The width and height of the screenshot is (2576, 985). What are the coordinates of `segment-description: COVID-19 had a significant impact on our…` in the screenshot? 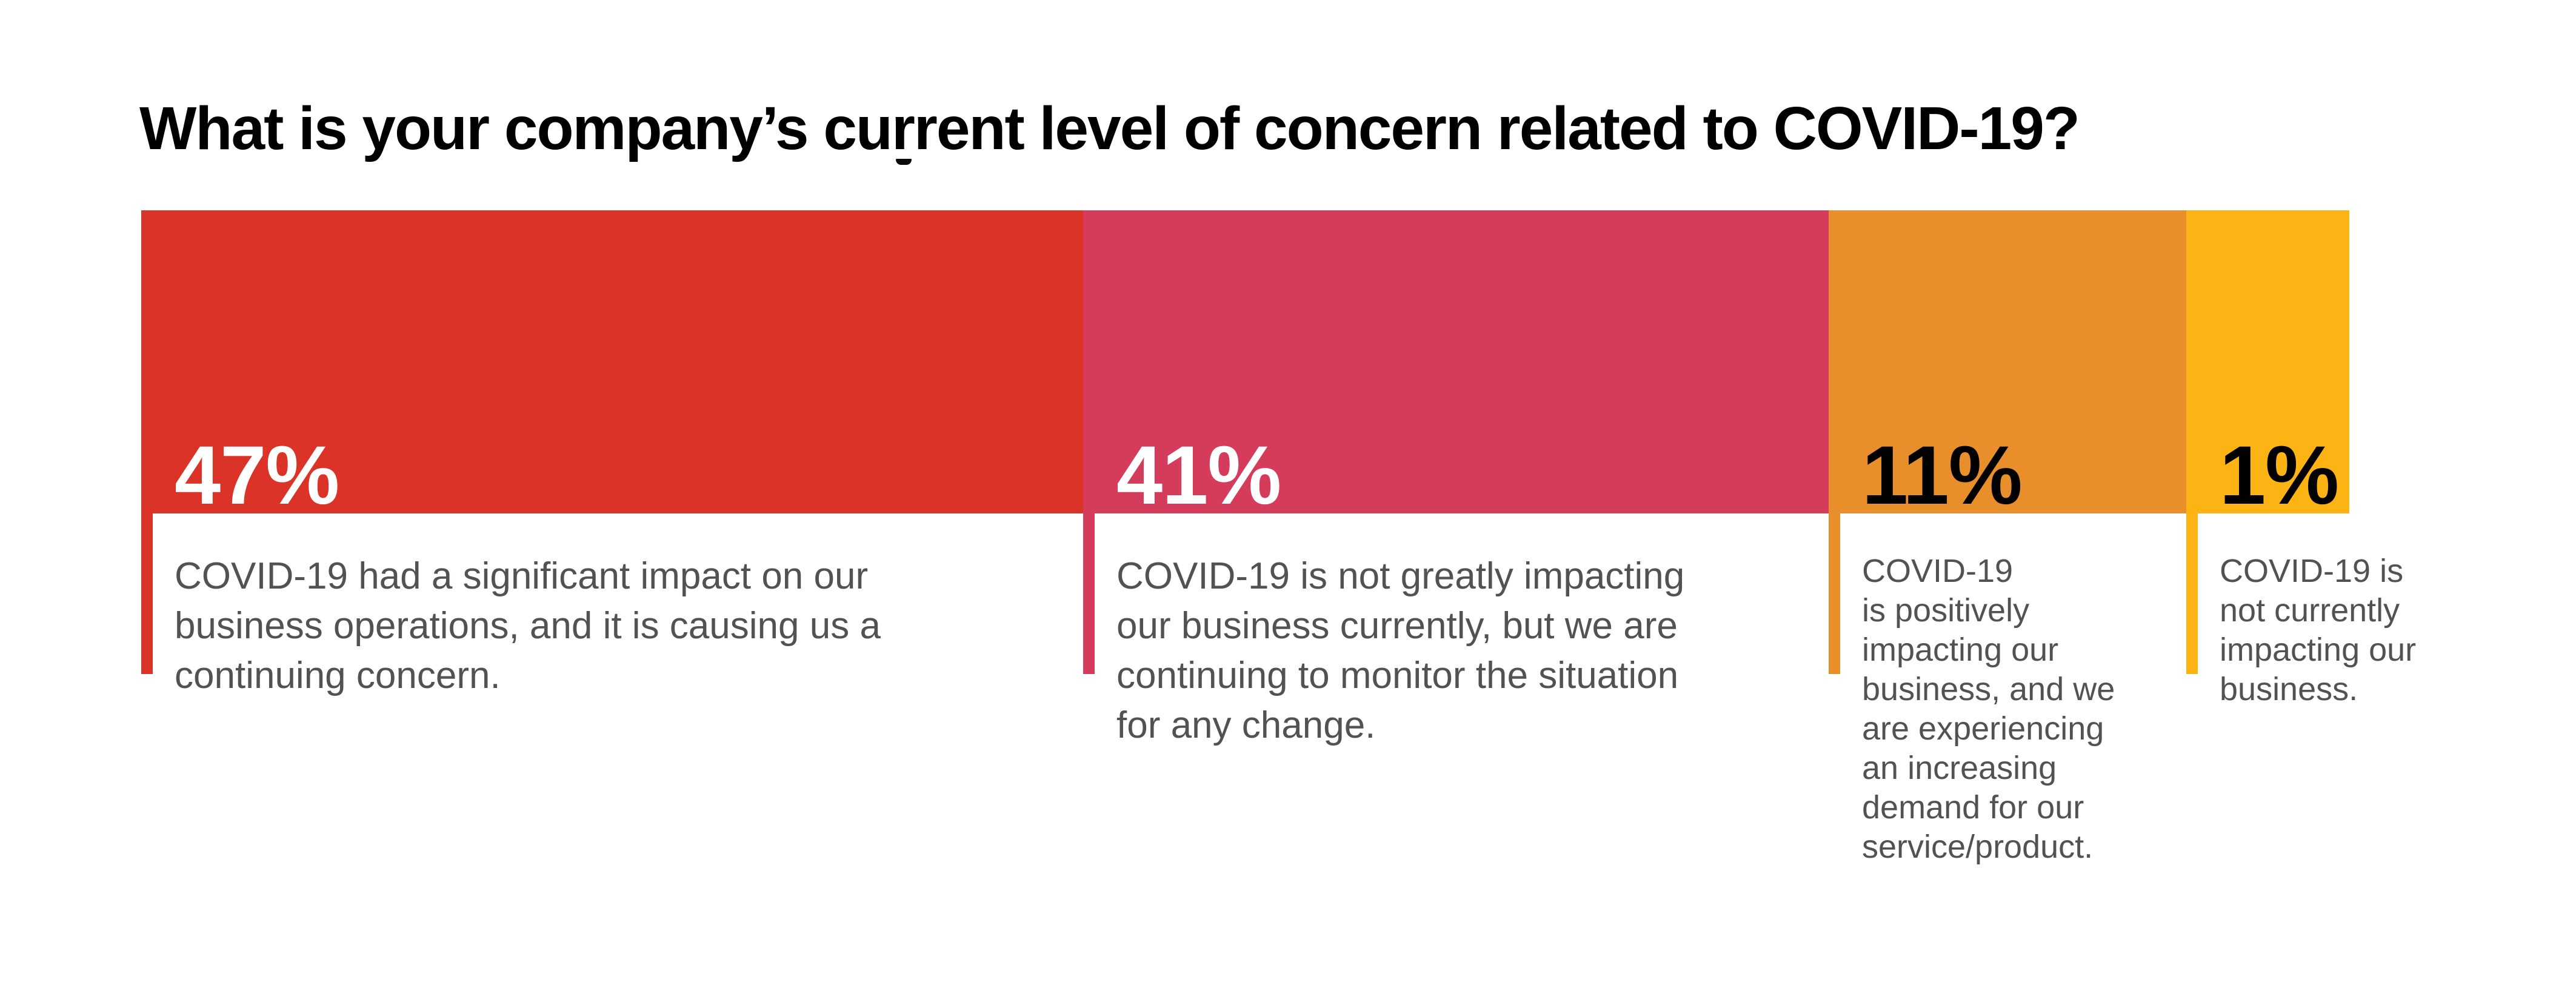 It's located at (528, 625).